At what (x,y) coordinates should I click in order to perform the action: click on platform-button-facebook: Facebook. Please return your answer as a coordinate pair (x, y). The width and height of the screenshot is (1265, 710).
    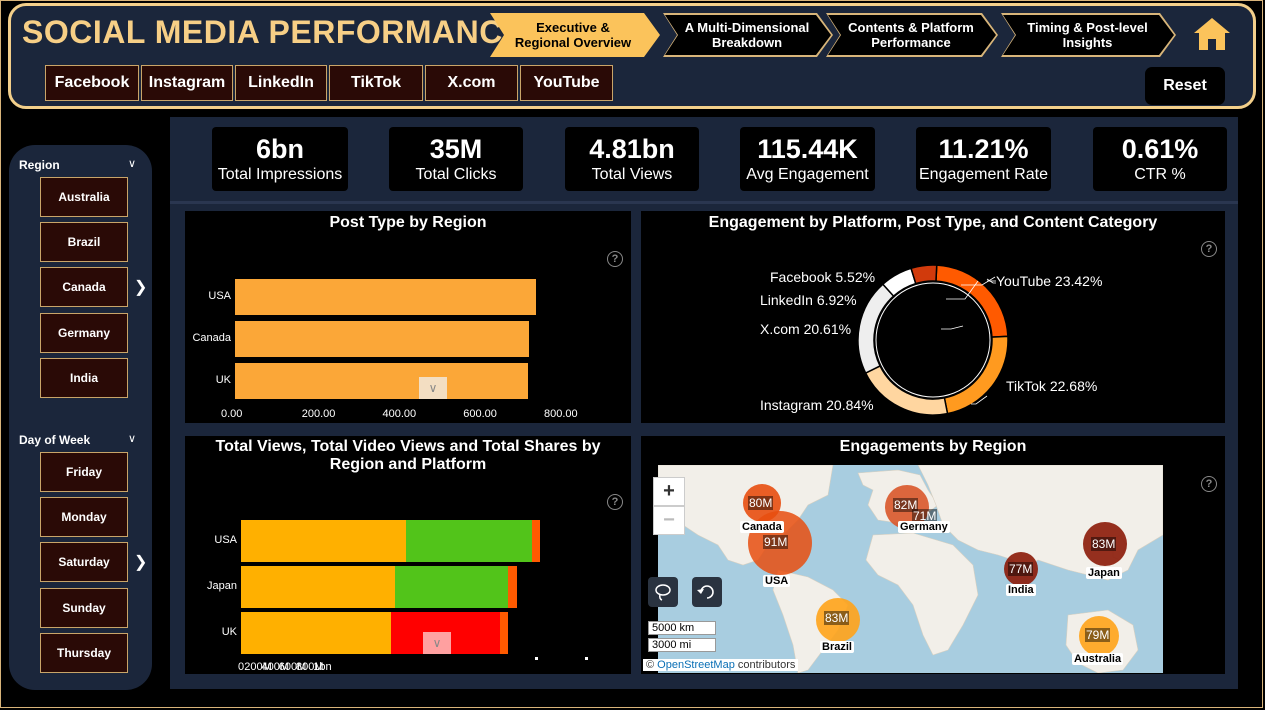
    Looking at the image, I should click on (92, 83).